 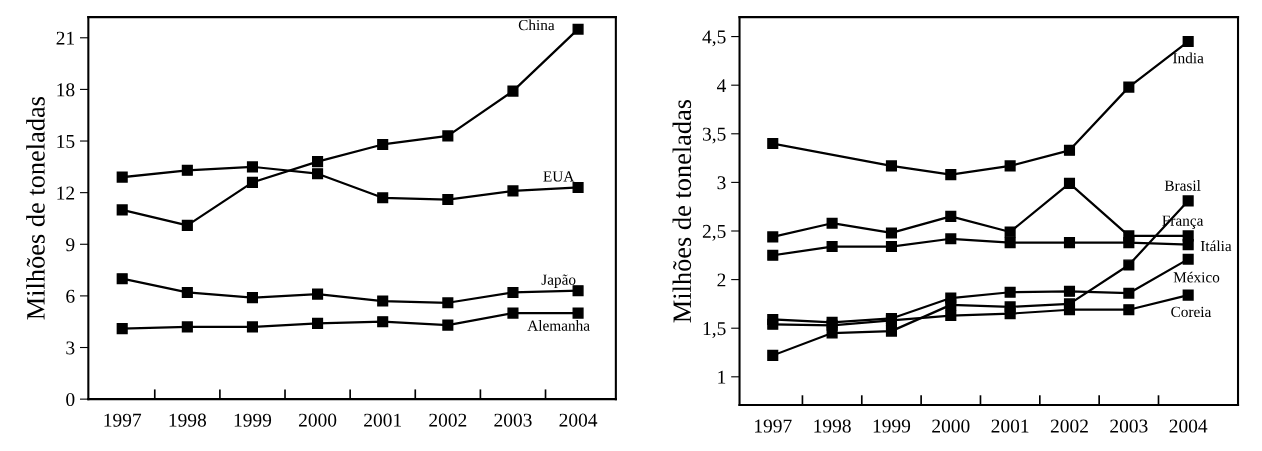 I want to click on y-tick-label: 1, so click(x=722, y=377).